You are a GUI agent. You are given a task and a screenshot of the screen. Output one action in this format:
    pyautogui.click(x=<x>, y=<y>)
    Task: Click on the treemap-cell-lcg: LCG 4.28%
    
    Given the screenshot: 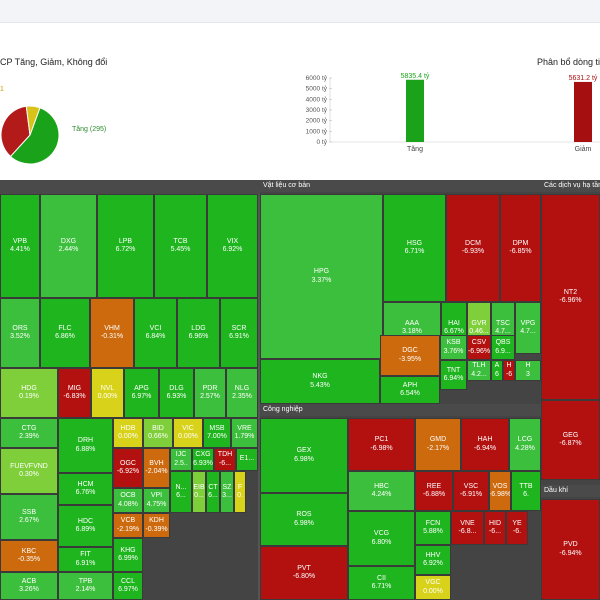 What is the action you would take?
    pyautogui.click(x=525, y=444)
    